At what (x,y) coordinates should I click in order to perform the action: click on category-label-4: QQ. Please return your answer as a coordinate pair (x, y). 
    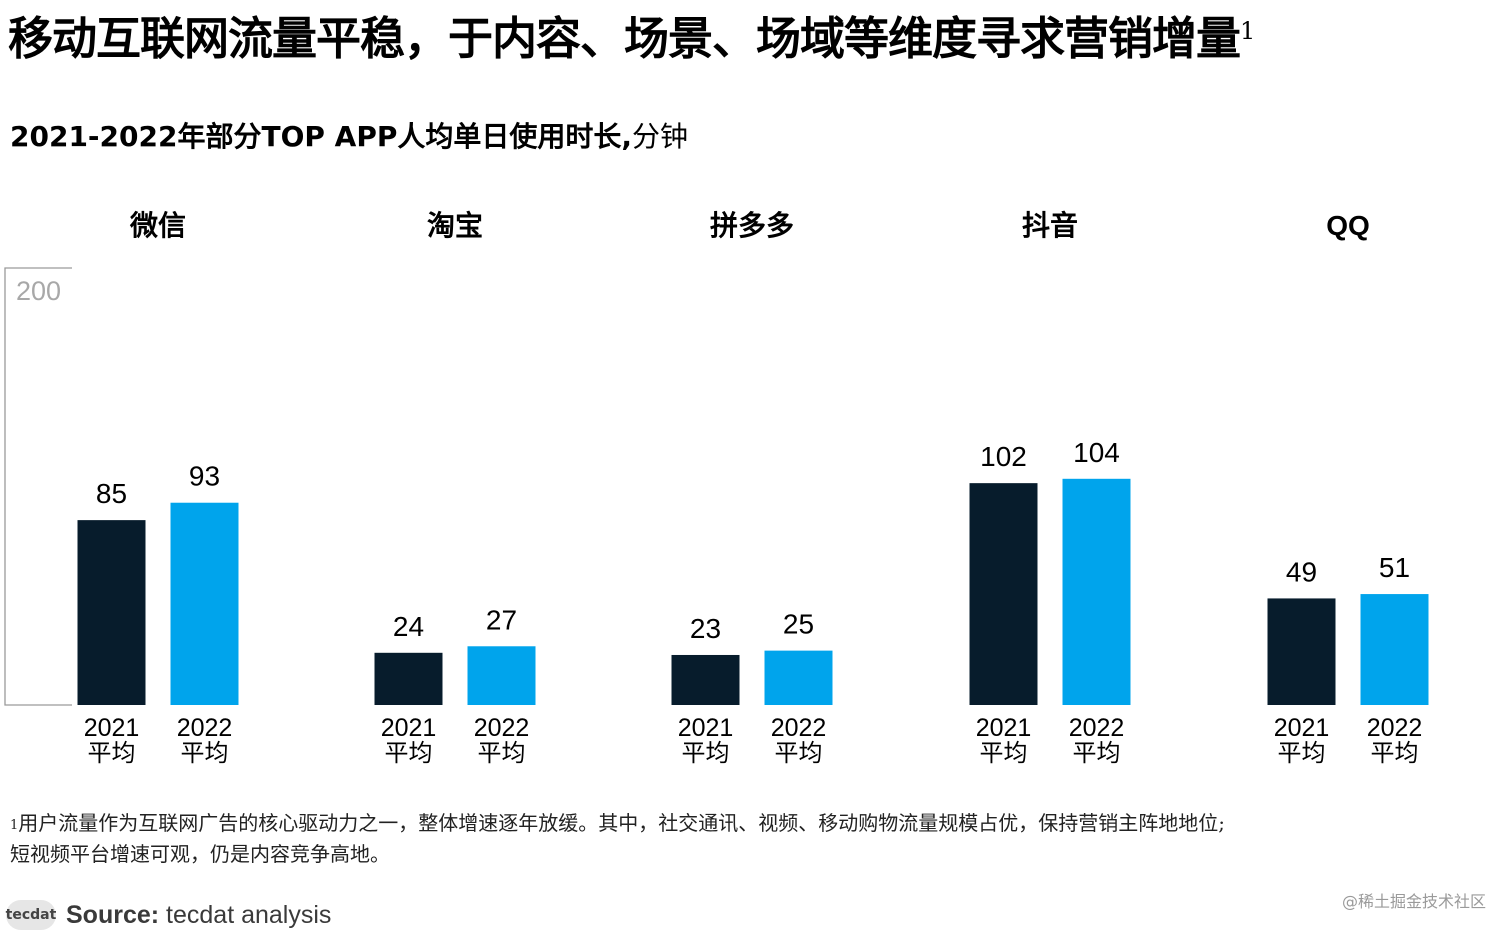
    Looking at the image, I should click on (1348, 225).